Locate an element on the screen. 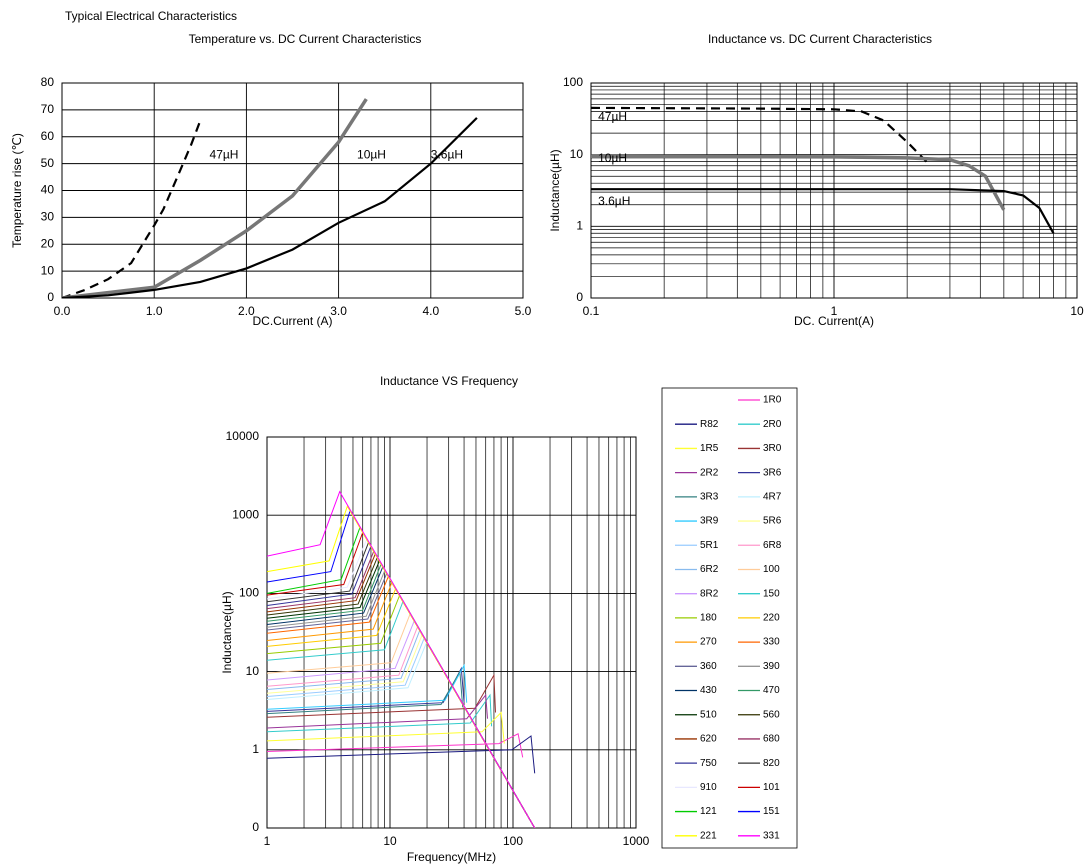  x-axis-label: DC.Current (A) is located at coordinates (292, 321).